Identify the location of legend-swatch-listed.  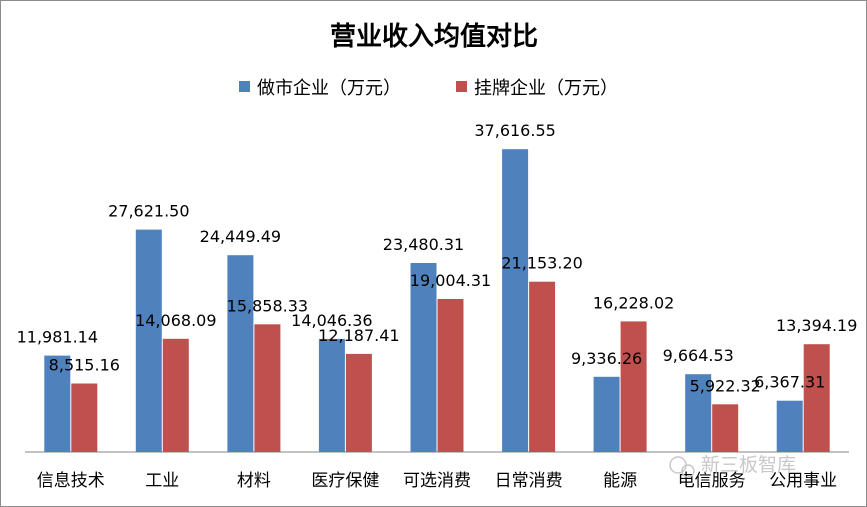
(461, 86).